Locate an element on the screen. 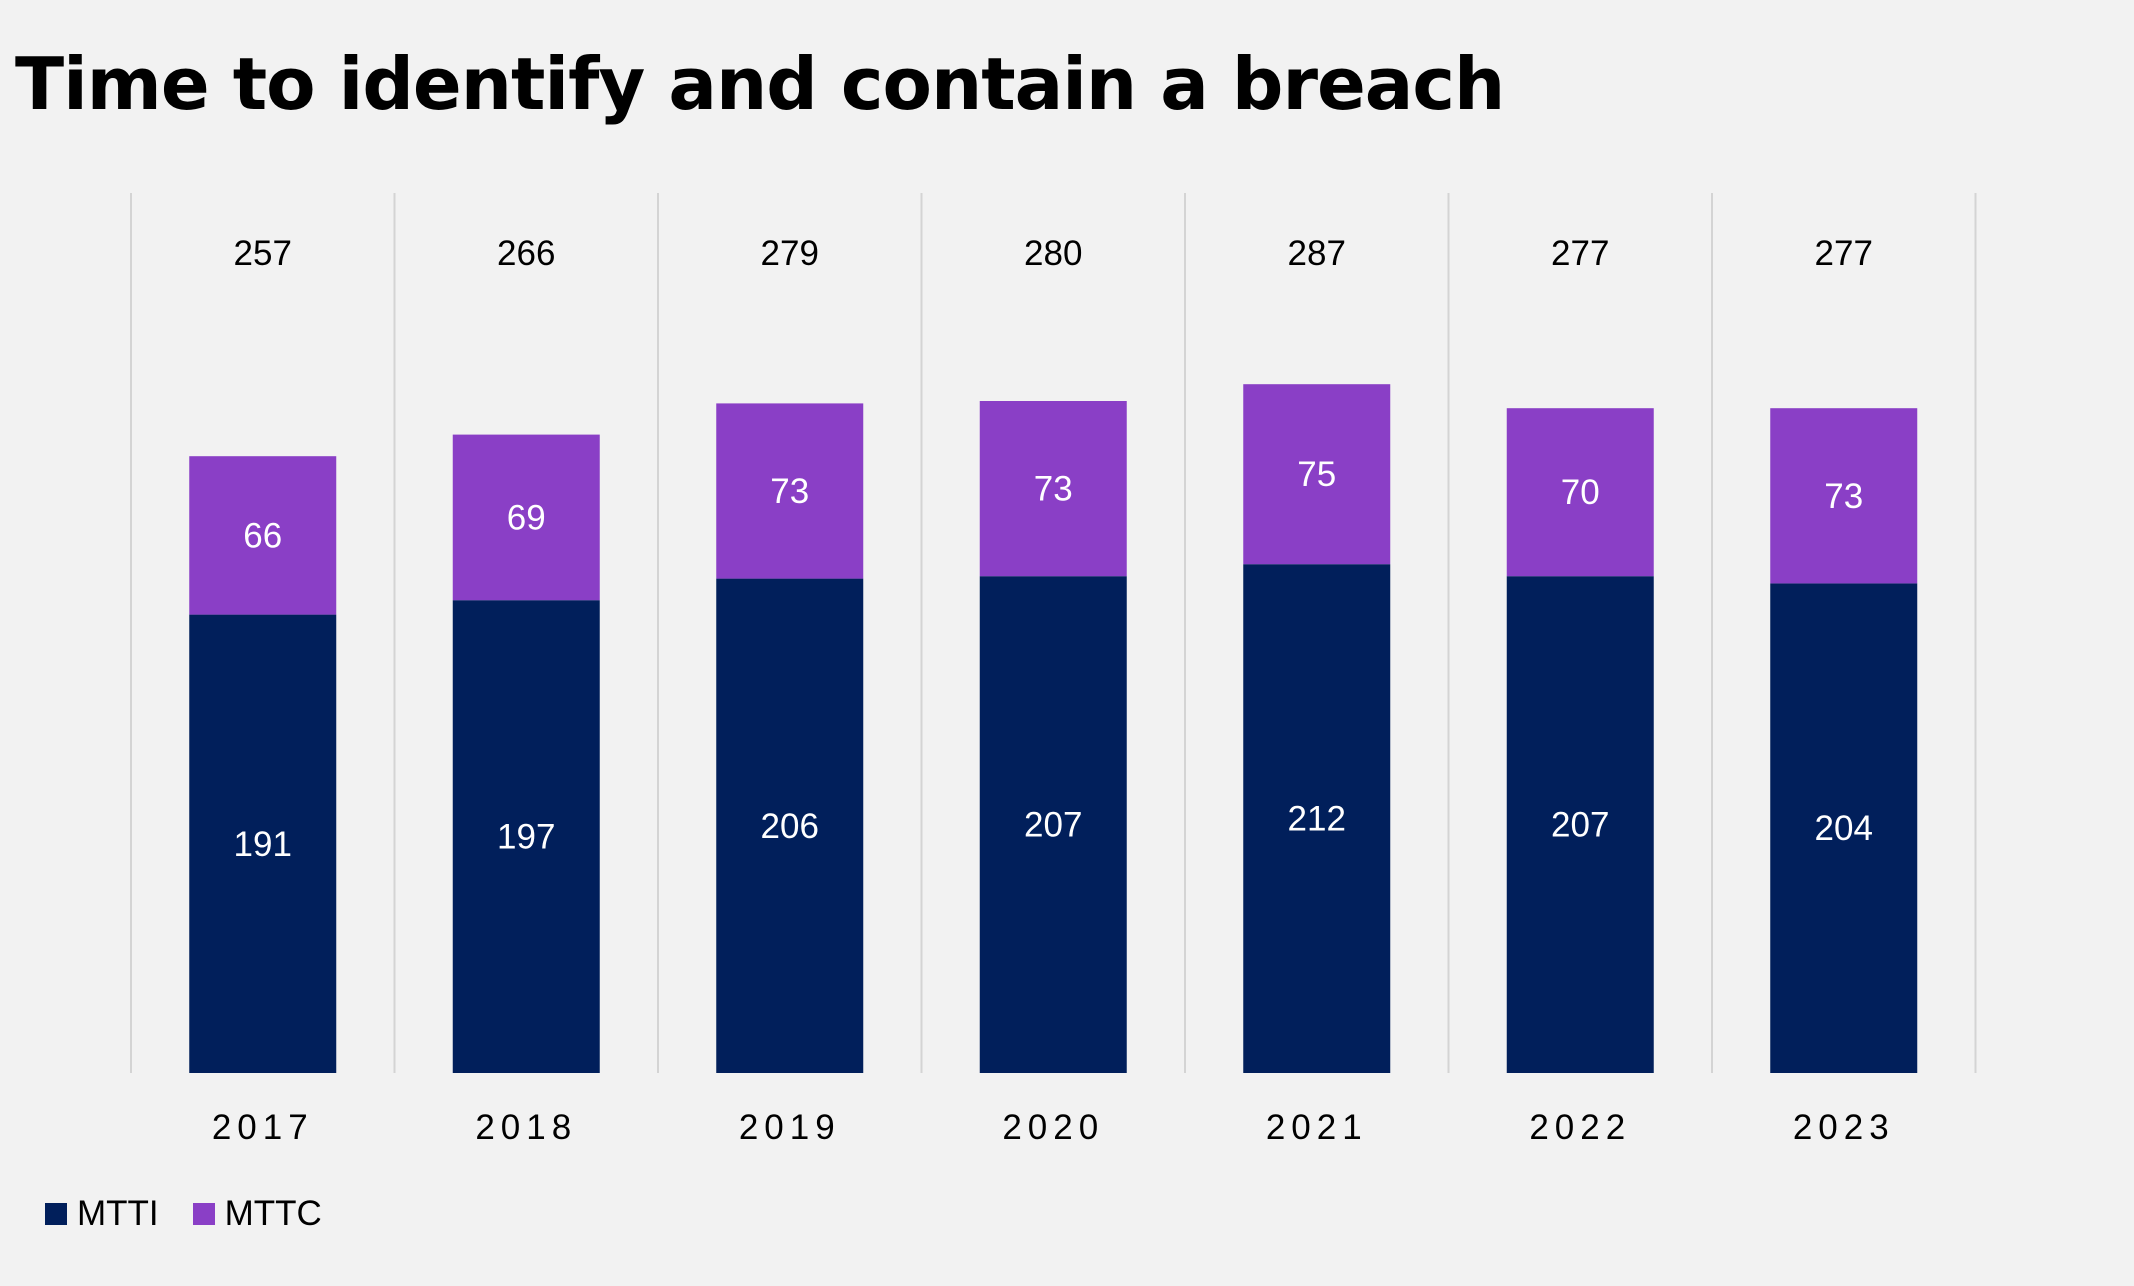 This screenshot has height=1286, width=2134. legend-label-mtti: MTTI is located at coordinates (118, 1213).